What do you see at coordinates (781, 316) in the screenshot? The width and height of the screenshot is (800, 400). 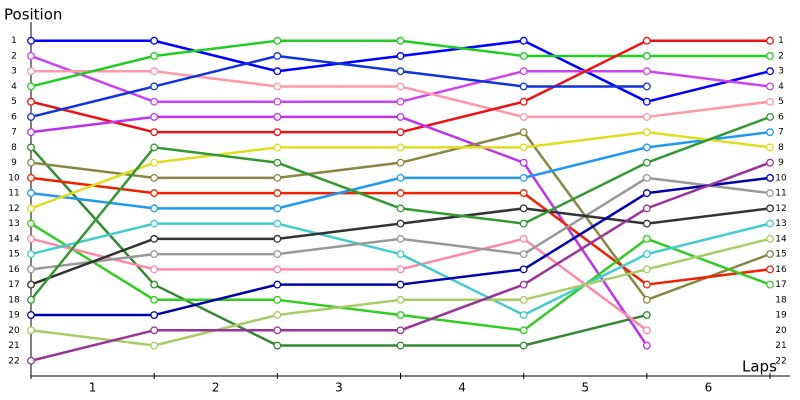 I see `y-tick-label-right: 19` at bounding box center [781, 316].